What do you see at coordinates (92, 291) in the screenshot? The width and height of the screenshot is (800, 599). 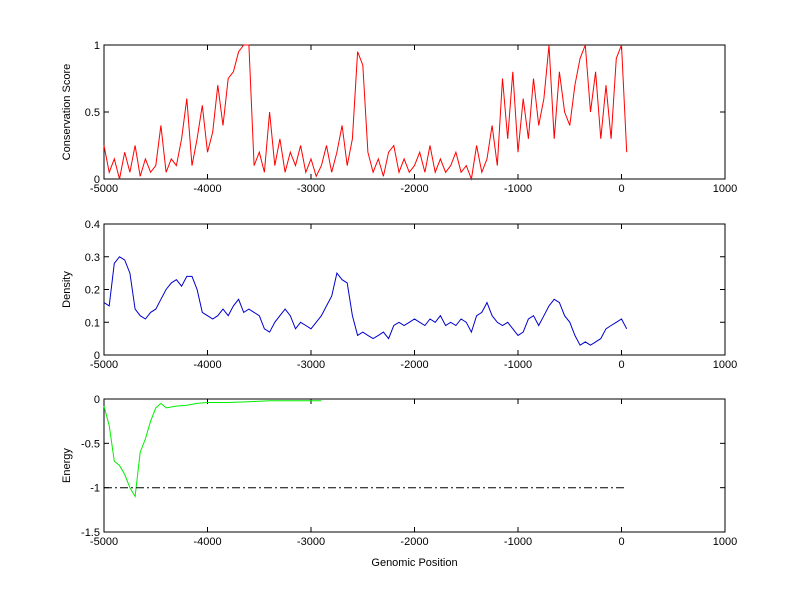 I see `y-tick-label: 0.2` at bounding box center [92, 291].